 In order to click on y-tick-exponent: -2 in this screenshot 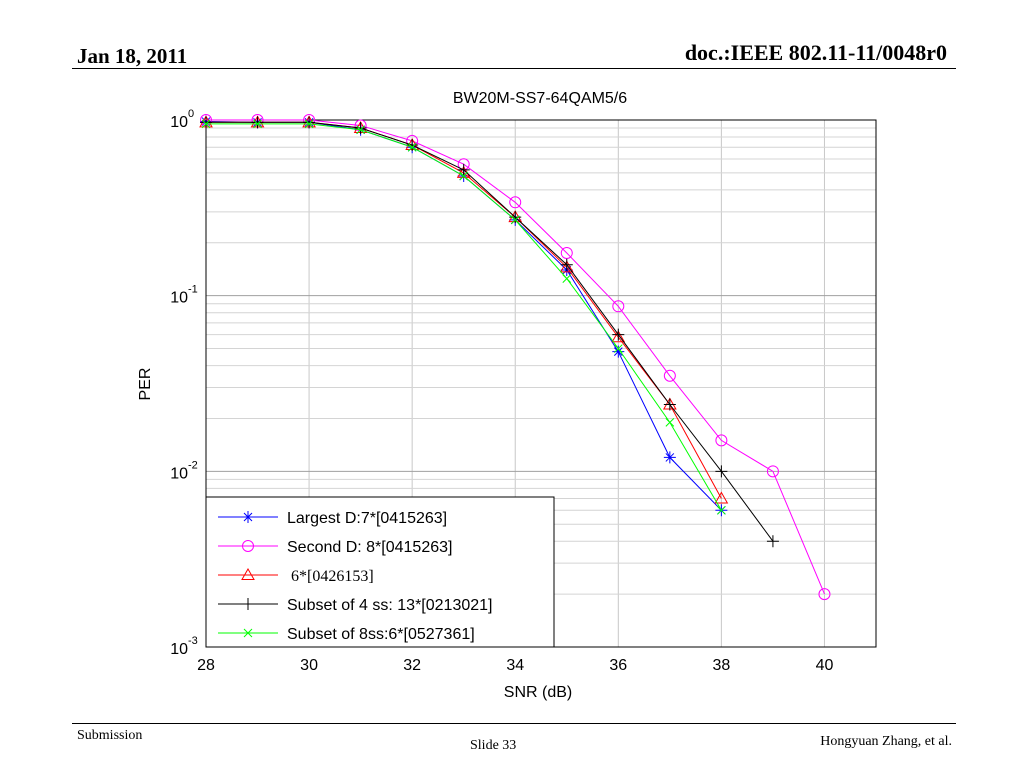, I will do `click(193, 465)`.